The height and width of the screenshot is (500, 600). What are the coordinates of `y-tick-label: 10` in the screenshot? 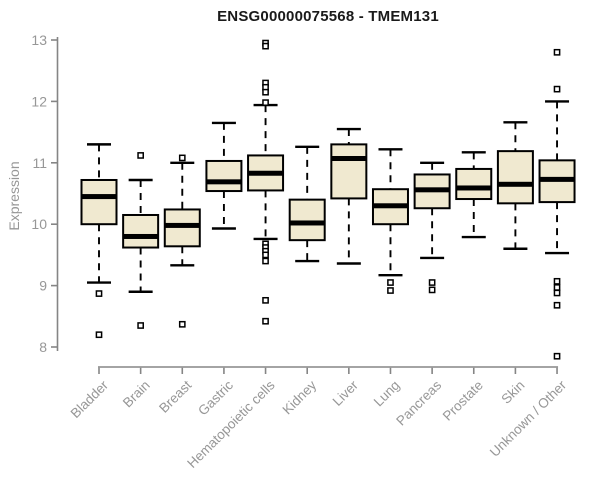 It's located at (39, 224).